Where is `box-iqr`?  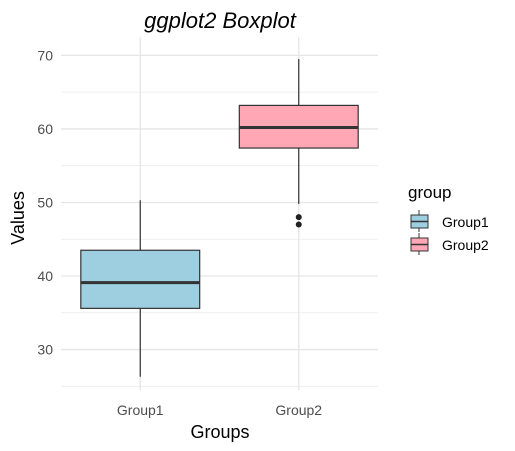
box-iqr is located at coordinates (140, 279).